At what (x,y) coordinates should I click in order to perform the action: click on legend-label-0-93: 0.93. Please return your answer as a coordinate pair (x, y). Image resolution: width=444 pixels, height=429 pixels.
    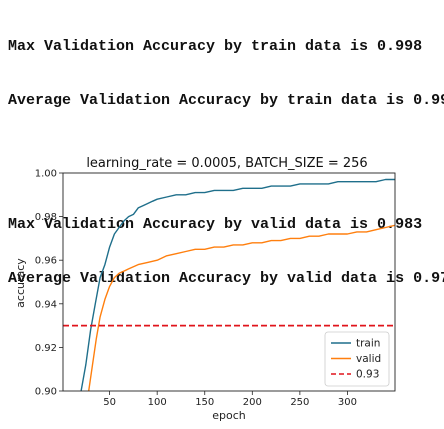
    Looking at the image, I should click on (367, 375).